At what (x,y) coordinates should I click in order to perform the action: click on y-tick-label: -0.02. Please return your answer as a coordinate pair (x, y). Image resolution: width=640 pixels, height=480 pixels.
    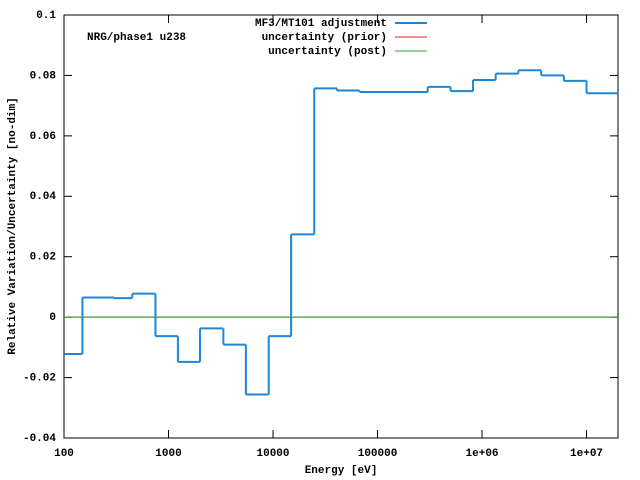
    Looking at the image, I should click on (39, 378).